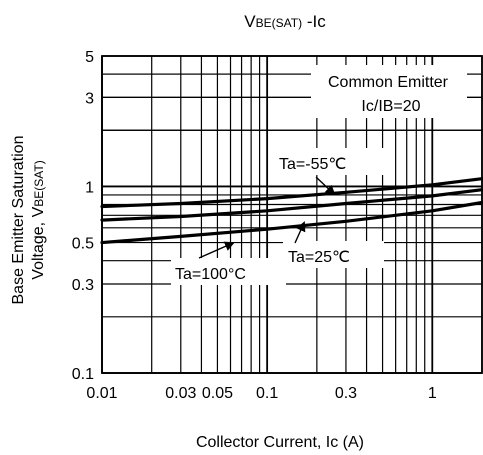 Image resolution: width=483 pixels, height=455 pixels. Describe the element at coordinates (89, 57) in the screenshot. I see `y-tick-label: 5` at that location.